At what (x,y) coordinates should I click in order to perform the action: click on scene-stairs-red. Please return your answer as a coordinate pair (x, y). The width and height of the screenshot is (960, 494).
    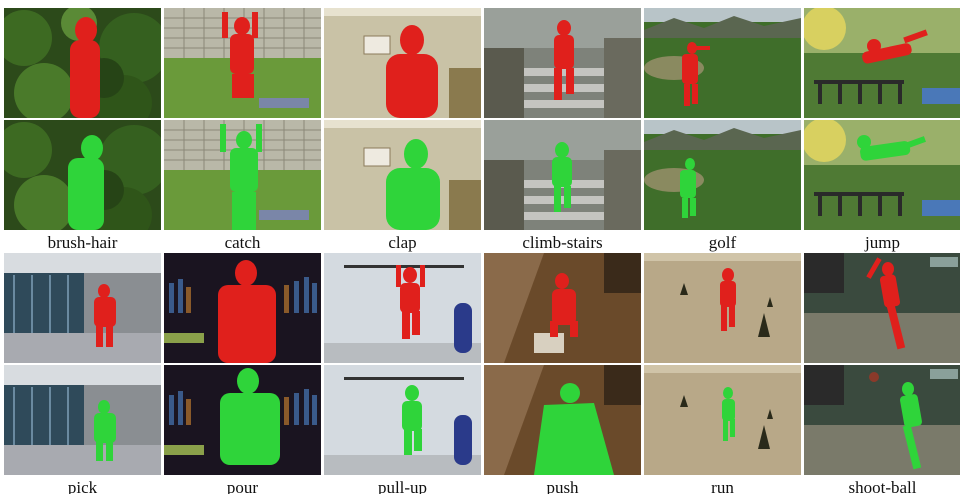
    Looking at the image, I should click on (562, 63).